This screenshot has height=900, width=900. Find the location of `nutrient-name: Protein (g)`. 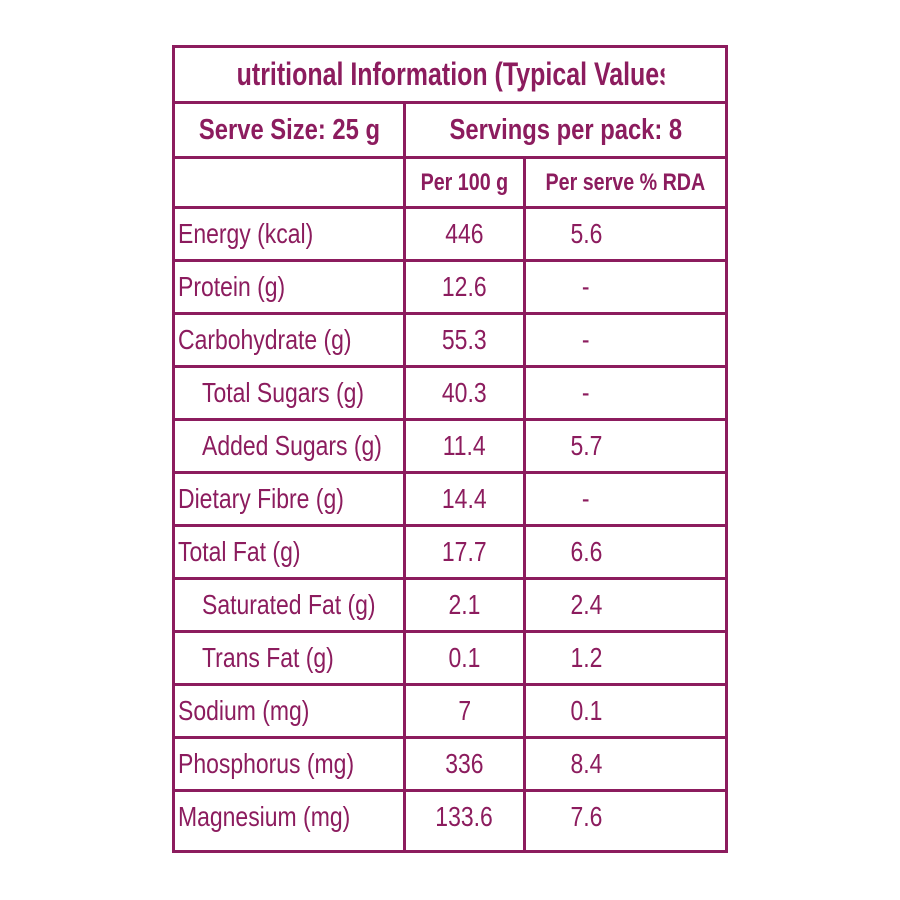

nutrient-name: Protein (g) is located at coordinates (290, 287).